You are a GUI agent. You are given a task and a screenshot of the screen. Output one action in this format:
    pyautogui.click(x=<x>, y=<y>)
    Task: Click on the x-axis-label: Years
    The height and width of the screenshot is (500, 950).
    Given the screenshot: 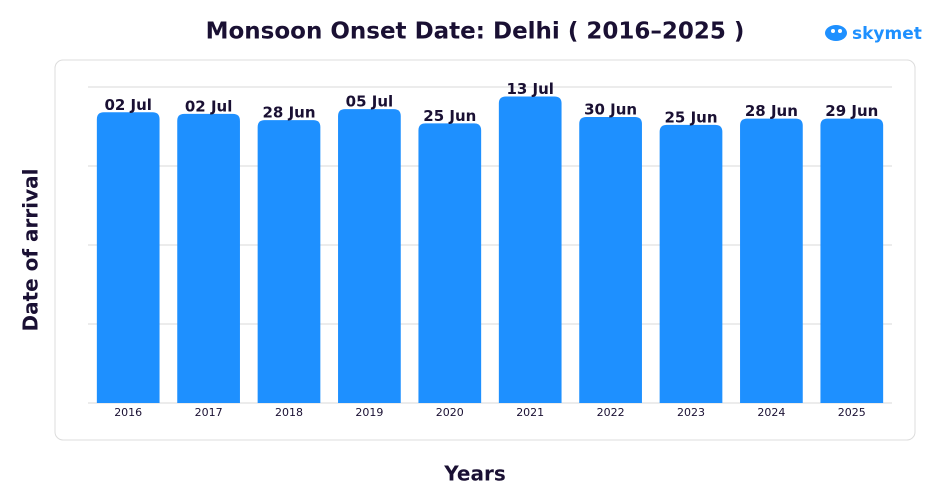 What is the action you would take?
    pyautogui.click(x=474, y=474)
    